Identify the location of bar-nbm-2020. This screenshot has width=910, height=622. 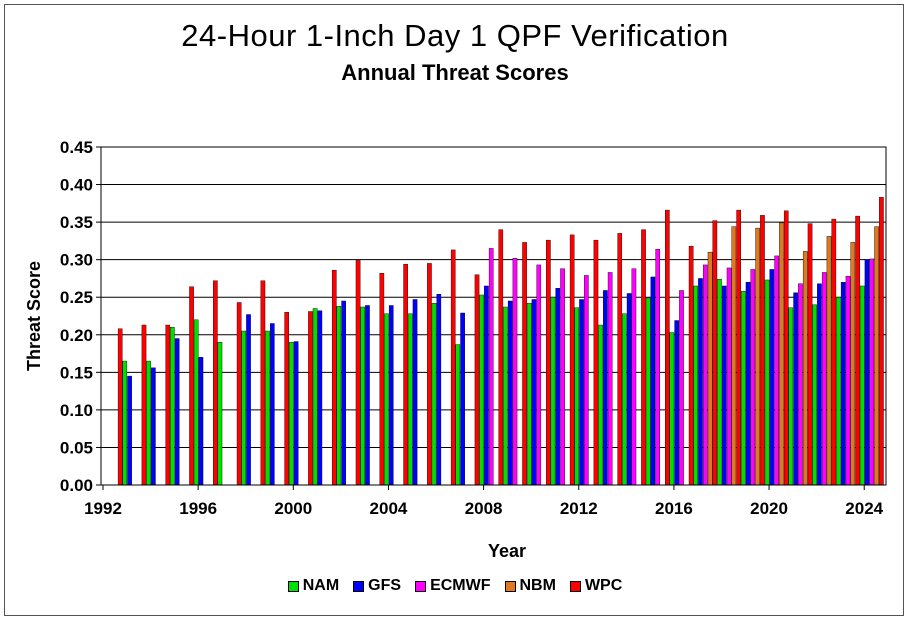
(781, 354).